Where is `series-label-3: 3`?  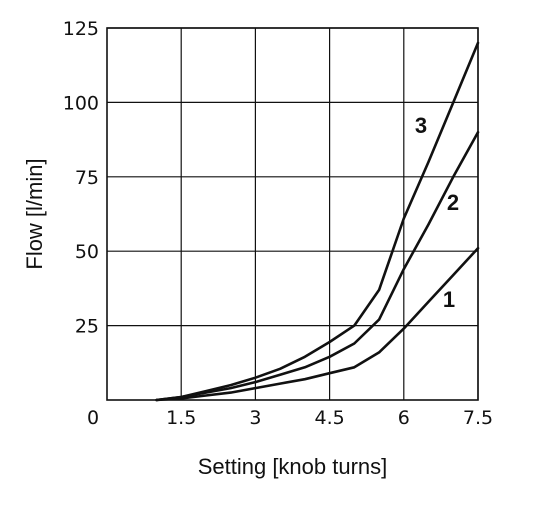 series-label-3: 3 is located at coordinates (421, 125).